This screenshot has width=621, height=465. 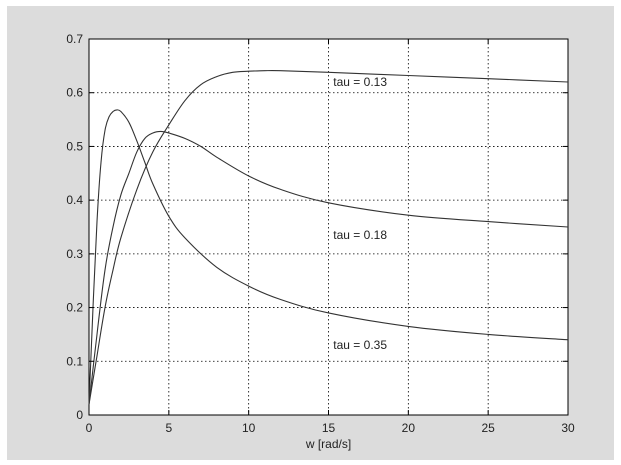 I want to click on y-tick-label: 0.3, so click(x=74, y=254).